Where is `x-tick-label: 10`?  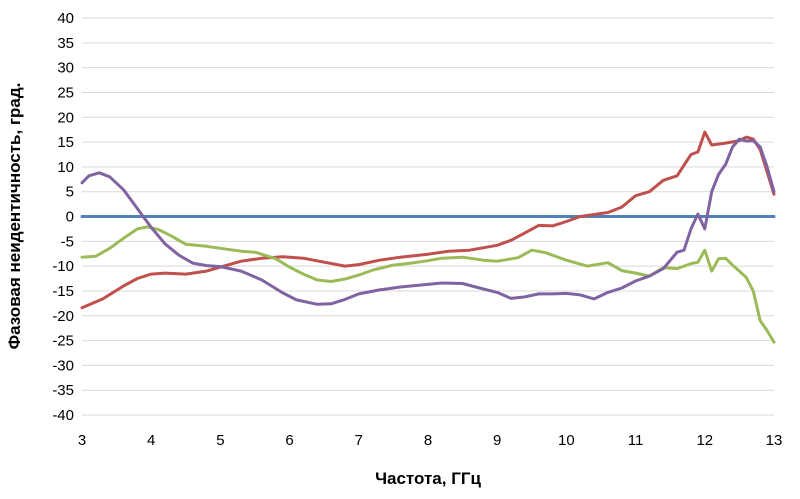
x-tick-label: 10 is located at coordinates (566, 440).